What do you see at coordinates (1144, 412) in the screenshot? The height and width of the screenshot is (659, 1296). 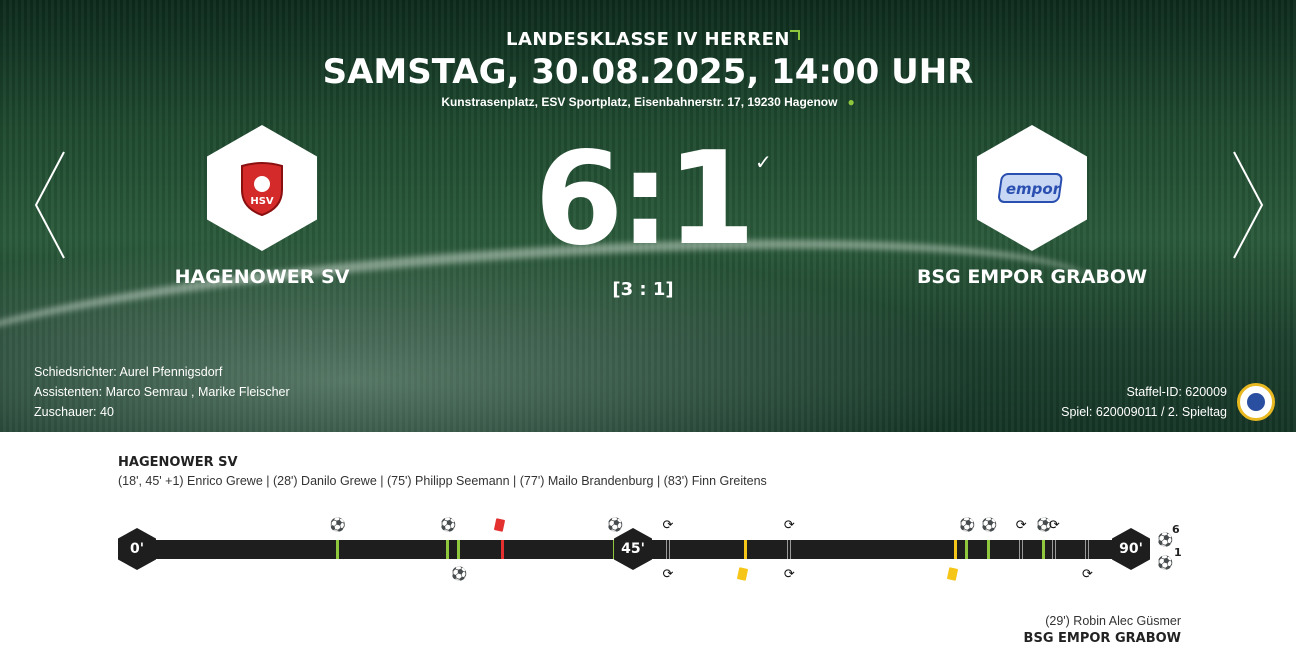 I see `spiel-id: Spiel: 620009011 / 2. Spieltag` at bounding box center [1144, 412].